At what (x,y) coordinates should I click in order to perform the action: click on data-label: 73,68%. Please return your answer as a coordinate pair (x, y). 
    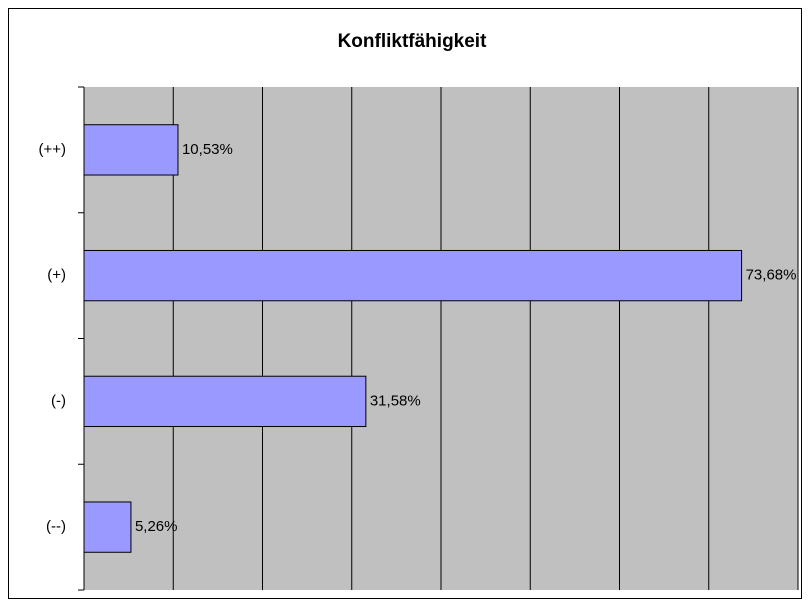
    Looking at the image, I should click on (771, 275).